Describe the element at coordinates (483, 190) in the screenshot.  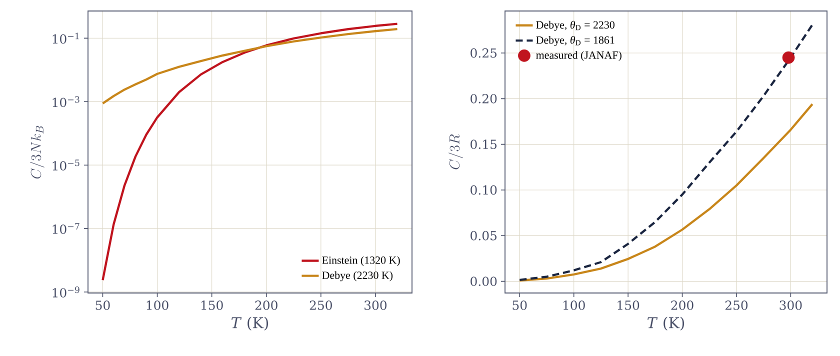
I see `y-tick-label: 0.10` at that location.